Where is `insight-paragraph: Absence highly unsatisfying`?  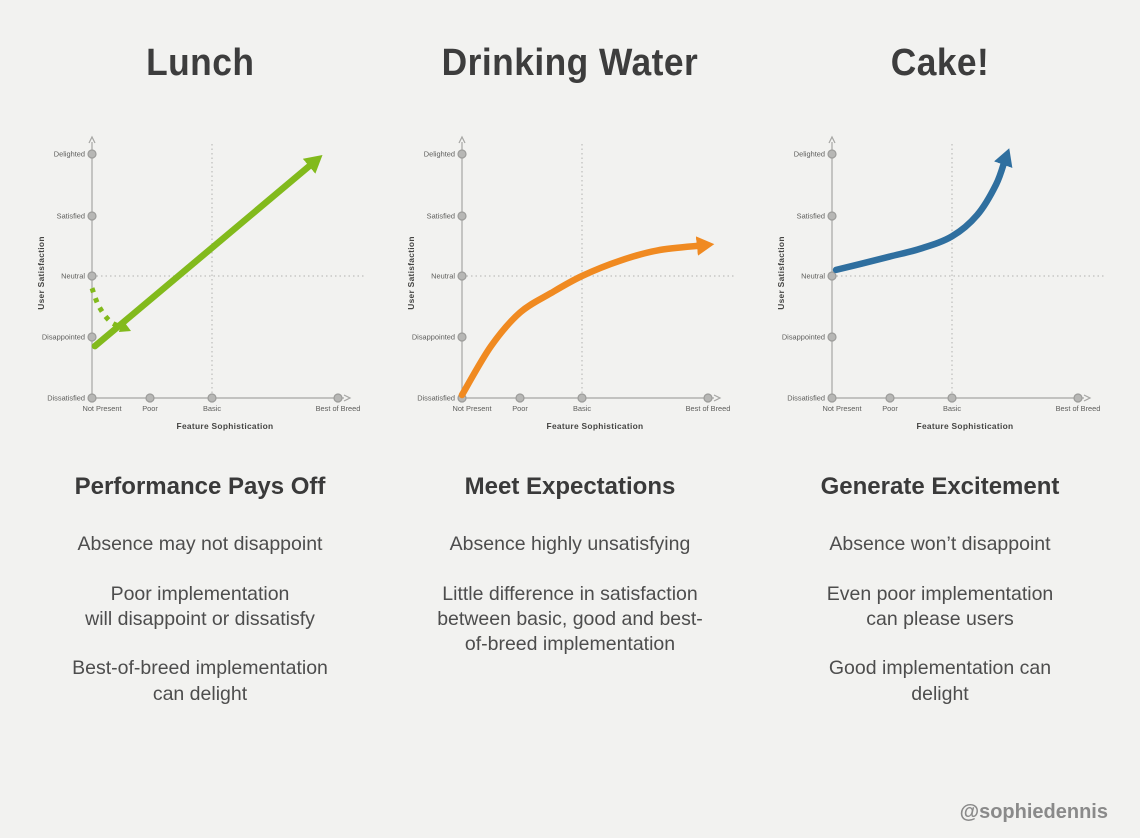 insight-paragraph: Absence highly unsatisfying is located at coordinates (570, 544).